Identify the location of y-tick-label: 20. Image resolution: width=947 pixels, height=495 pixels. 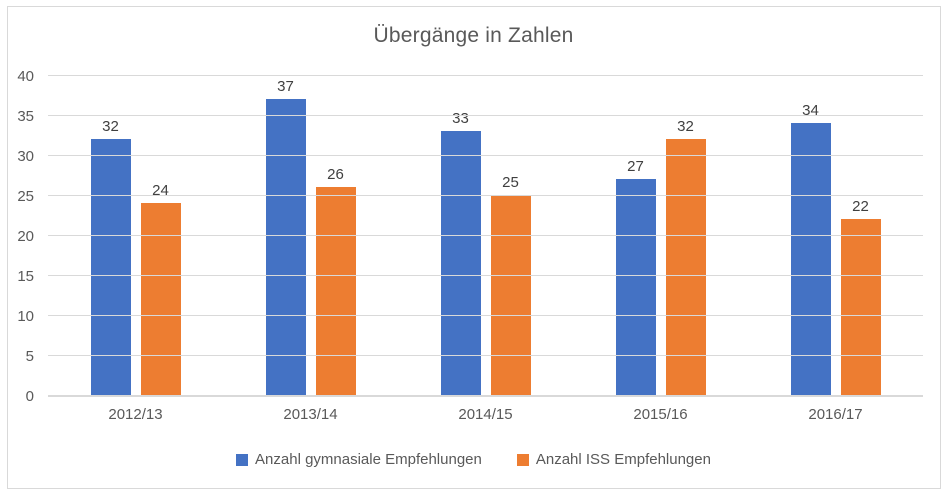
(25, 236).